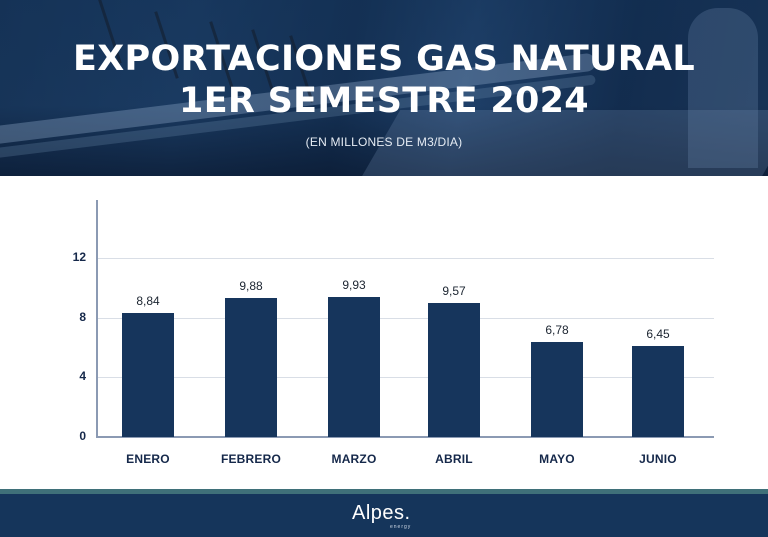 The height and width of the screenshot is (537, 768). I want to click on x-category-label: MARZO, so click(354, 459).